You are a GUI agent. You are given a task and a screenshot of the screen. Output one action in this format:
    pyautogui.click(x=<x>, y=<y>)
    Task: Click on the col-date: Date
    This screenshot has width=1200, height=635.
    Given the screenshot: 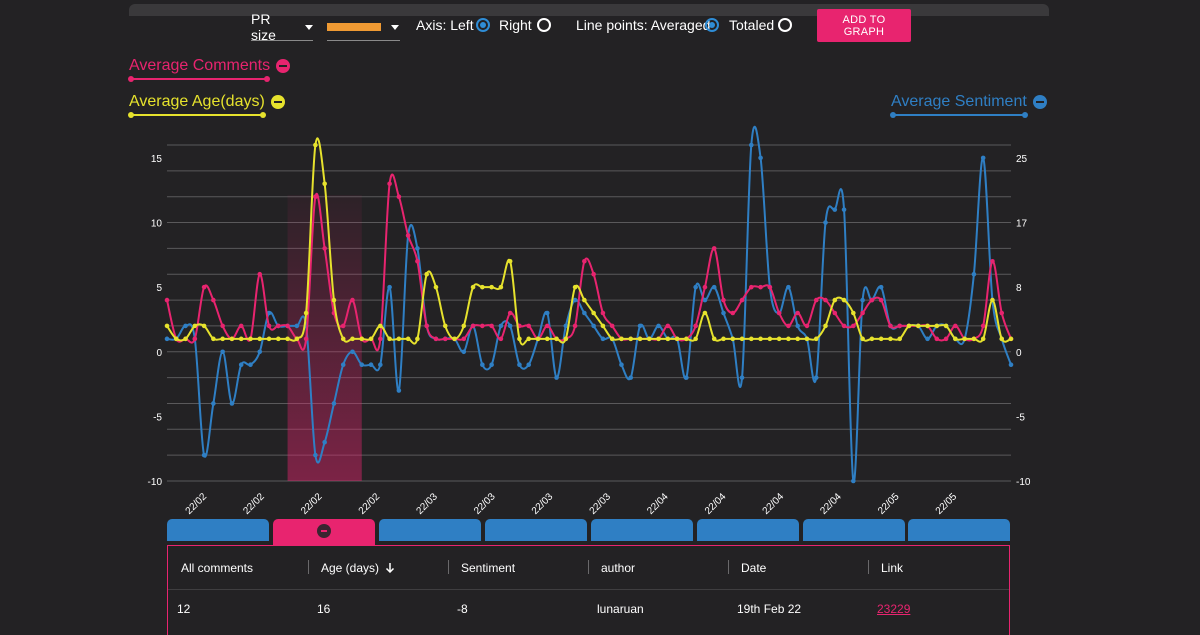 What is the action you would take?
    pyautogui.click(x=754, y=568)
    